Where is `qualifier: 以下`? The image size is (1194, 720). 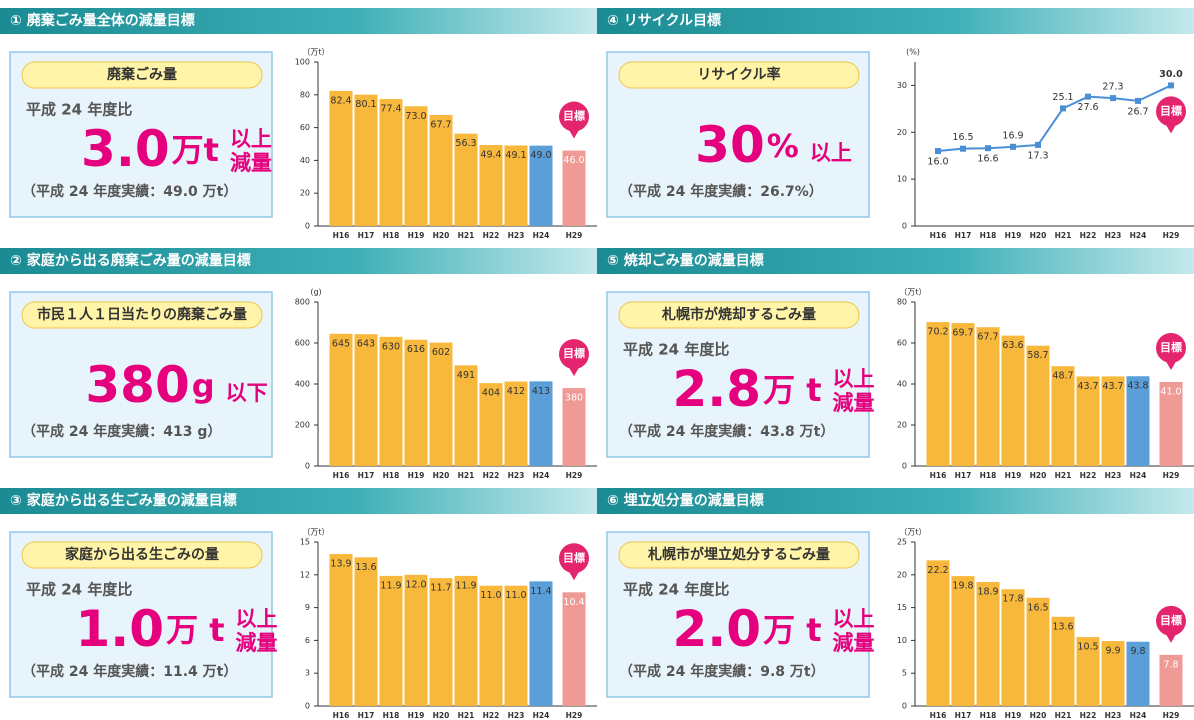 qualifier: 以下 is located at coordinates (247, 393).